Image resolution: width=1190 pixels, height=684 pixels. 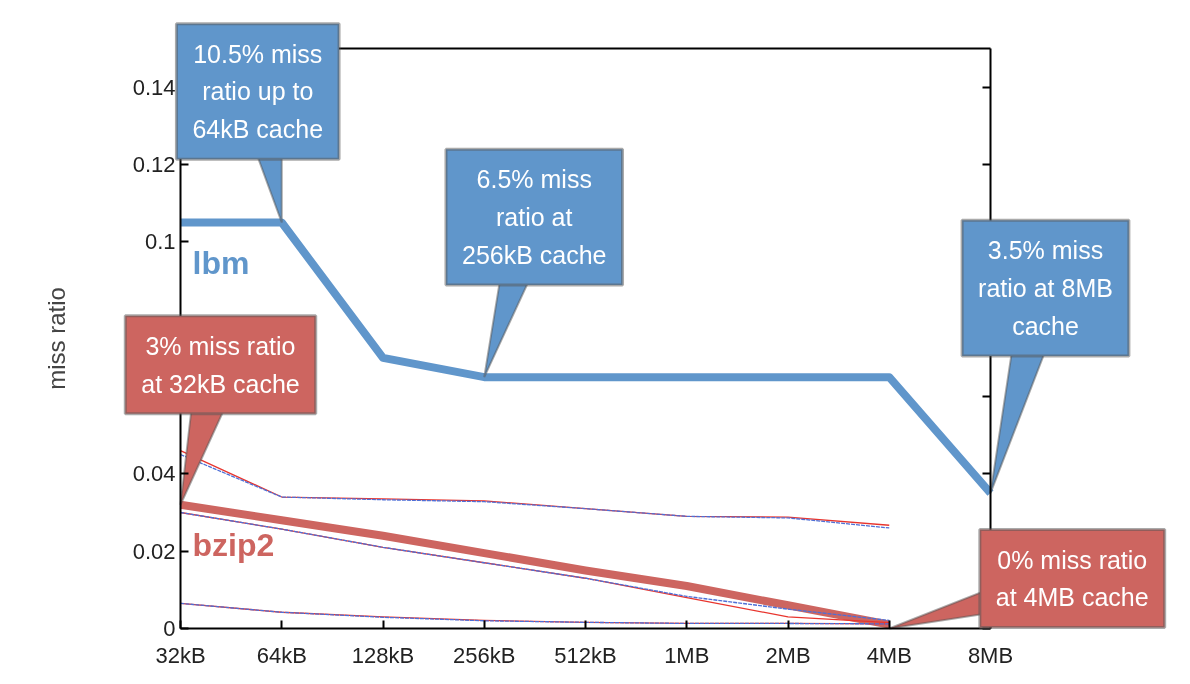 What do you see at coordinates (687, 655) in the screenshot?
I see `x-tick-label: 1MB` at bounding box center [687, 655].